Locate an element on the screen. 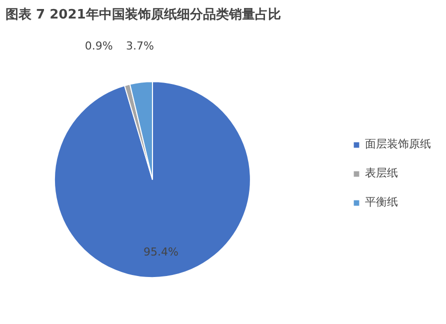 The width and height of the screenshot is (446, 324). legend-label: 平衡纸 is located at coordinates (381, 202).